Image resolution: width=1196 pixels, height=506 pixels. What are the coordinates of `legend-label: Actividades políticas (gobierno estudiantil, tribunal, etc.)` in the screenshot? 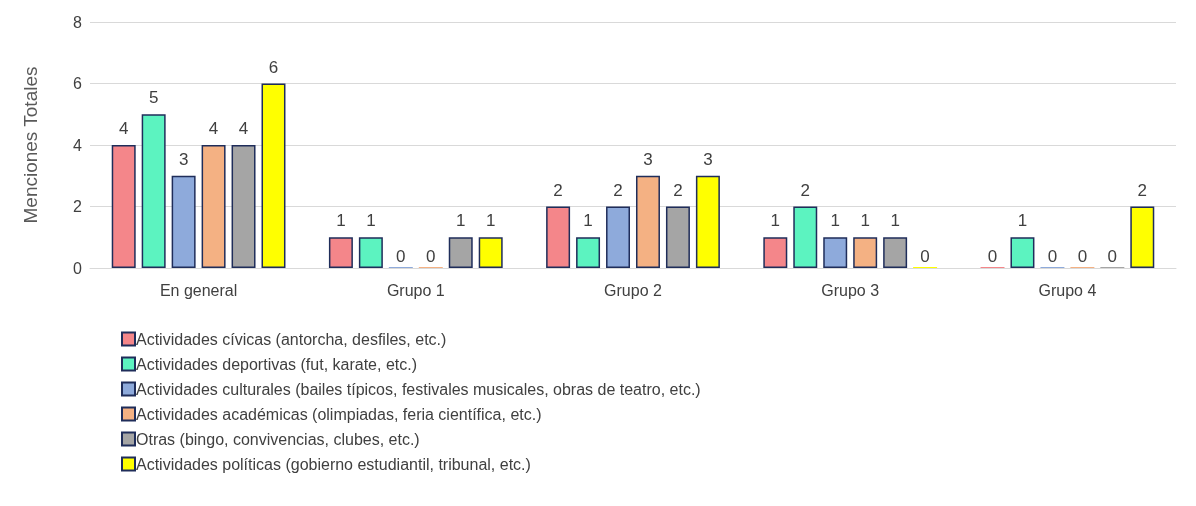 It's located at (333, 464).